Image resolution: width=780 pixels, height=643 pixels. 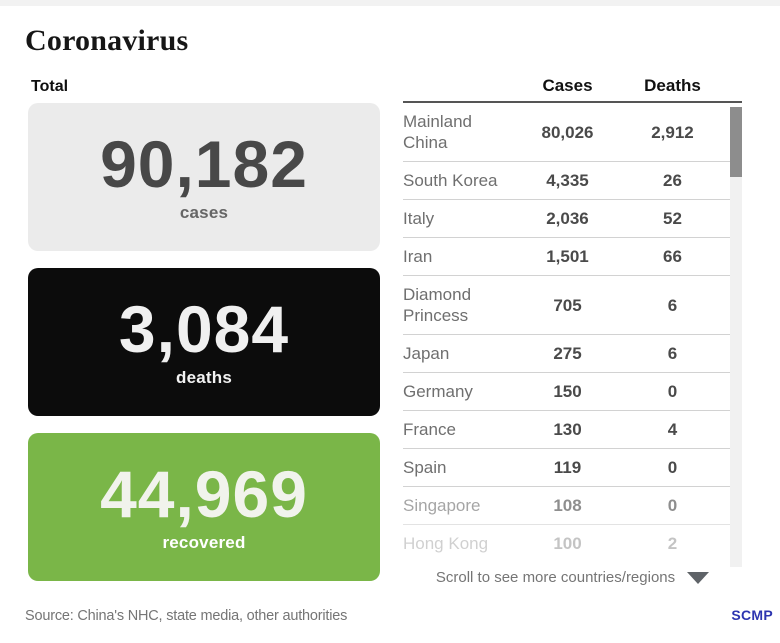 What do you see at coordinates (672, 429) in the screenshot?
I see `region-deaths: 4` at bounding box center [672, 429].